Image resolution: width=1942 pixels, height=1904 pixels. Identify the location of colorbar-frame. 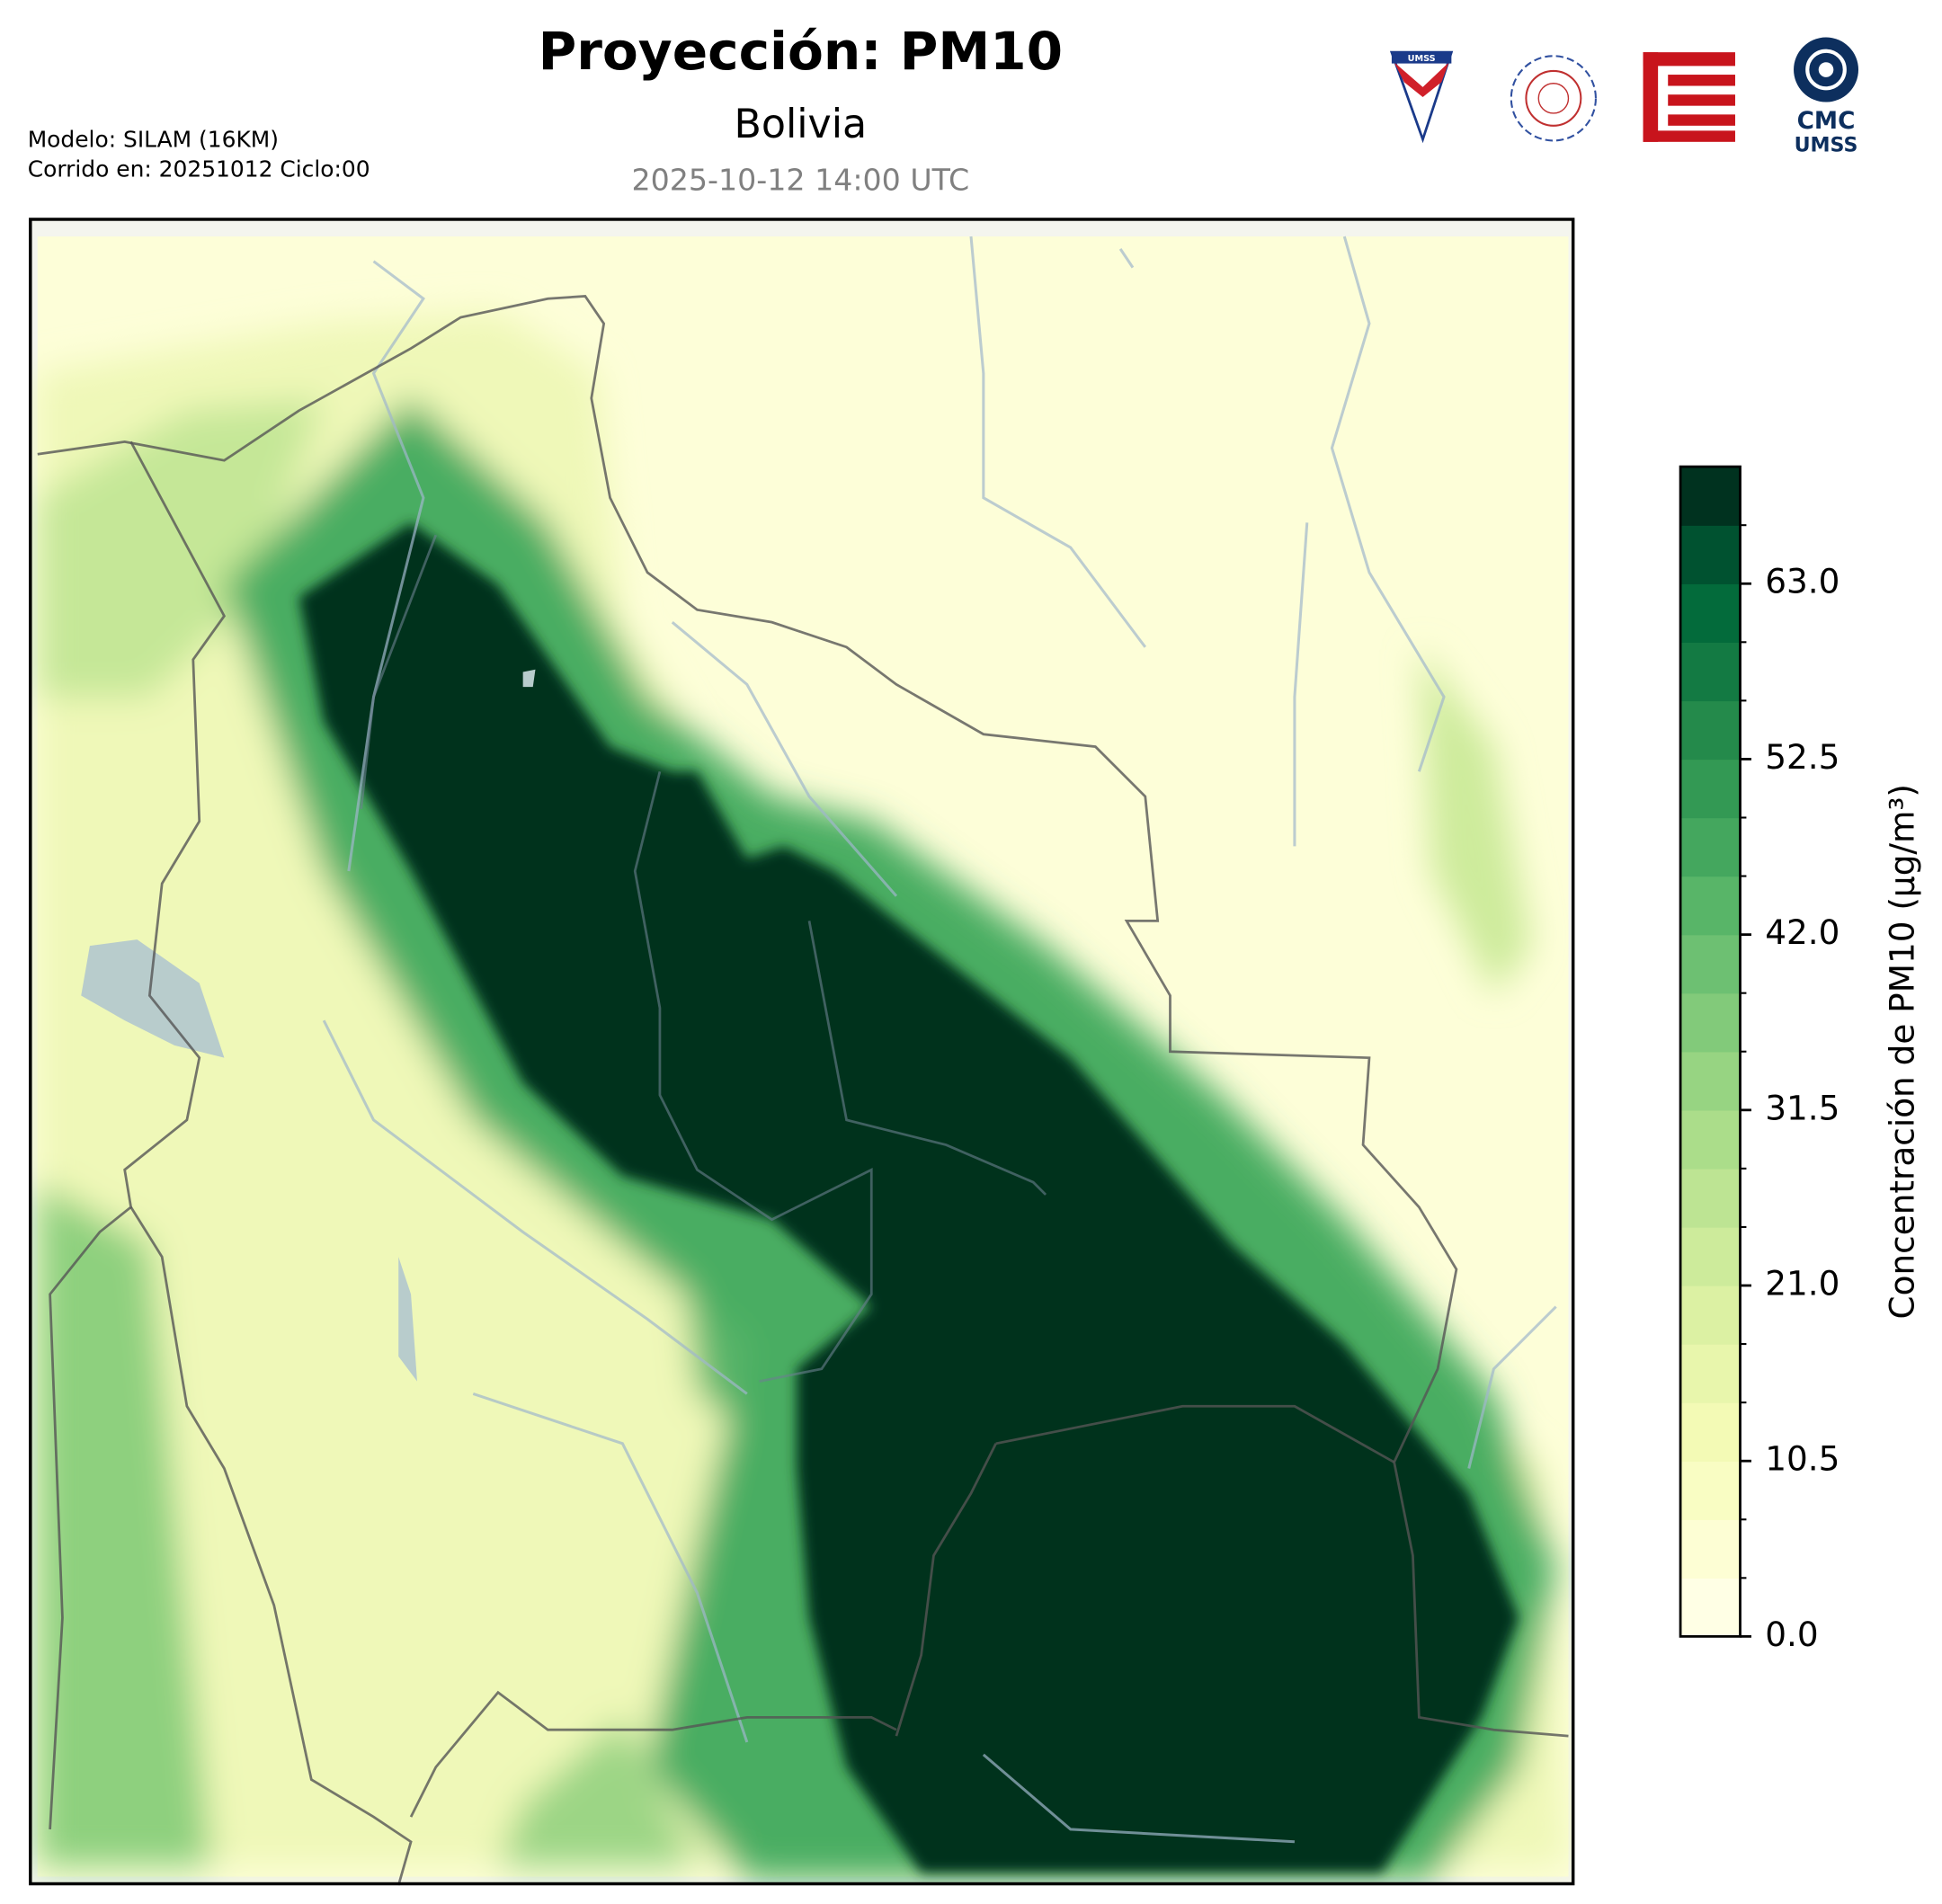
(1710, 1051).